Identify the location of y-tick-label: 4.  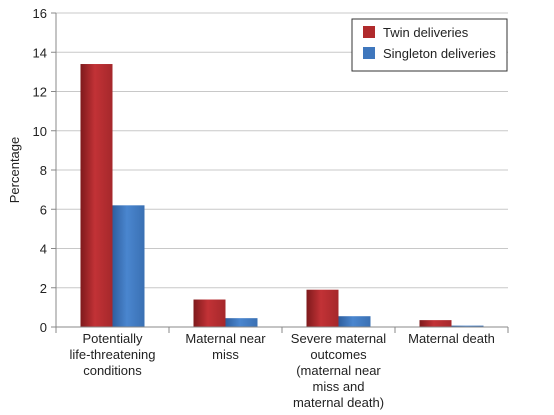
(43, 249).